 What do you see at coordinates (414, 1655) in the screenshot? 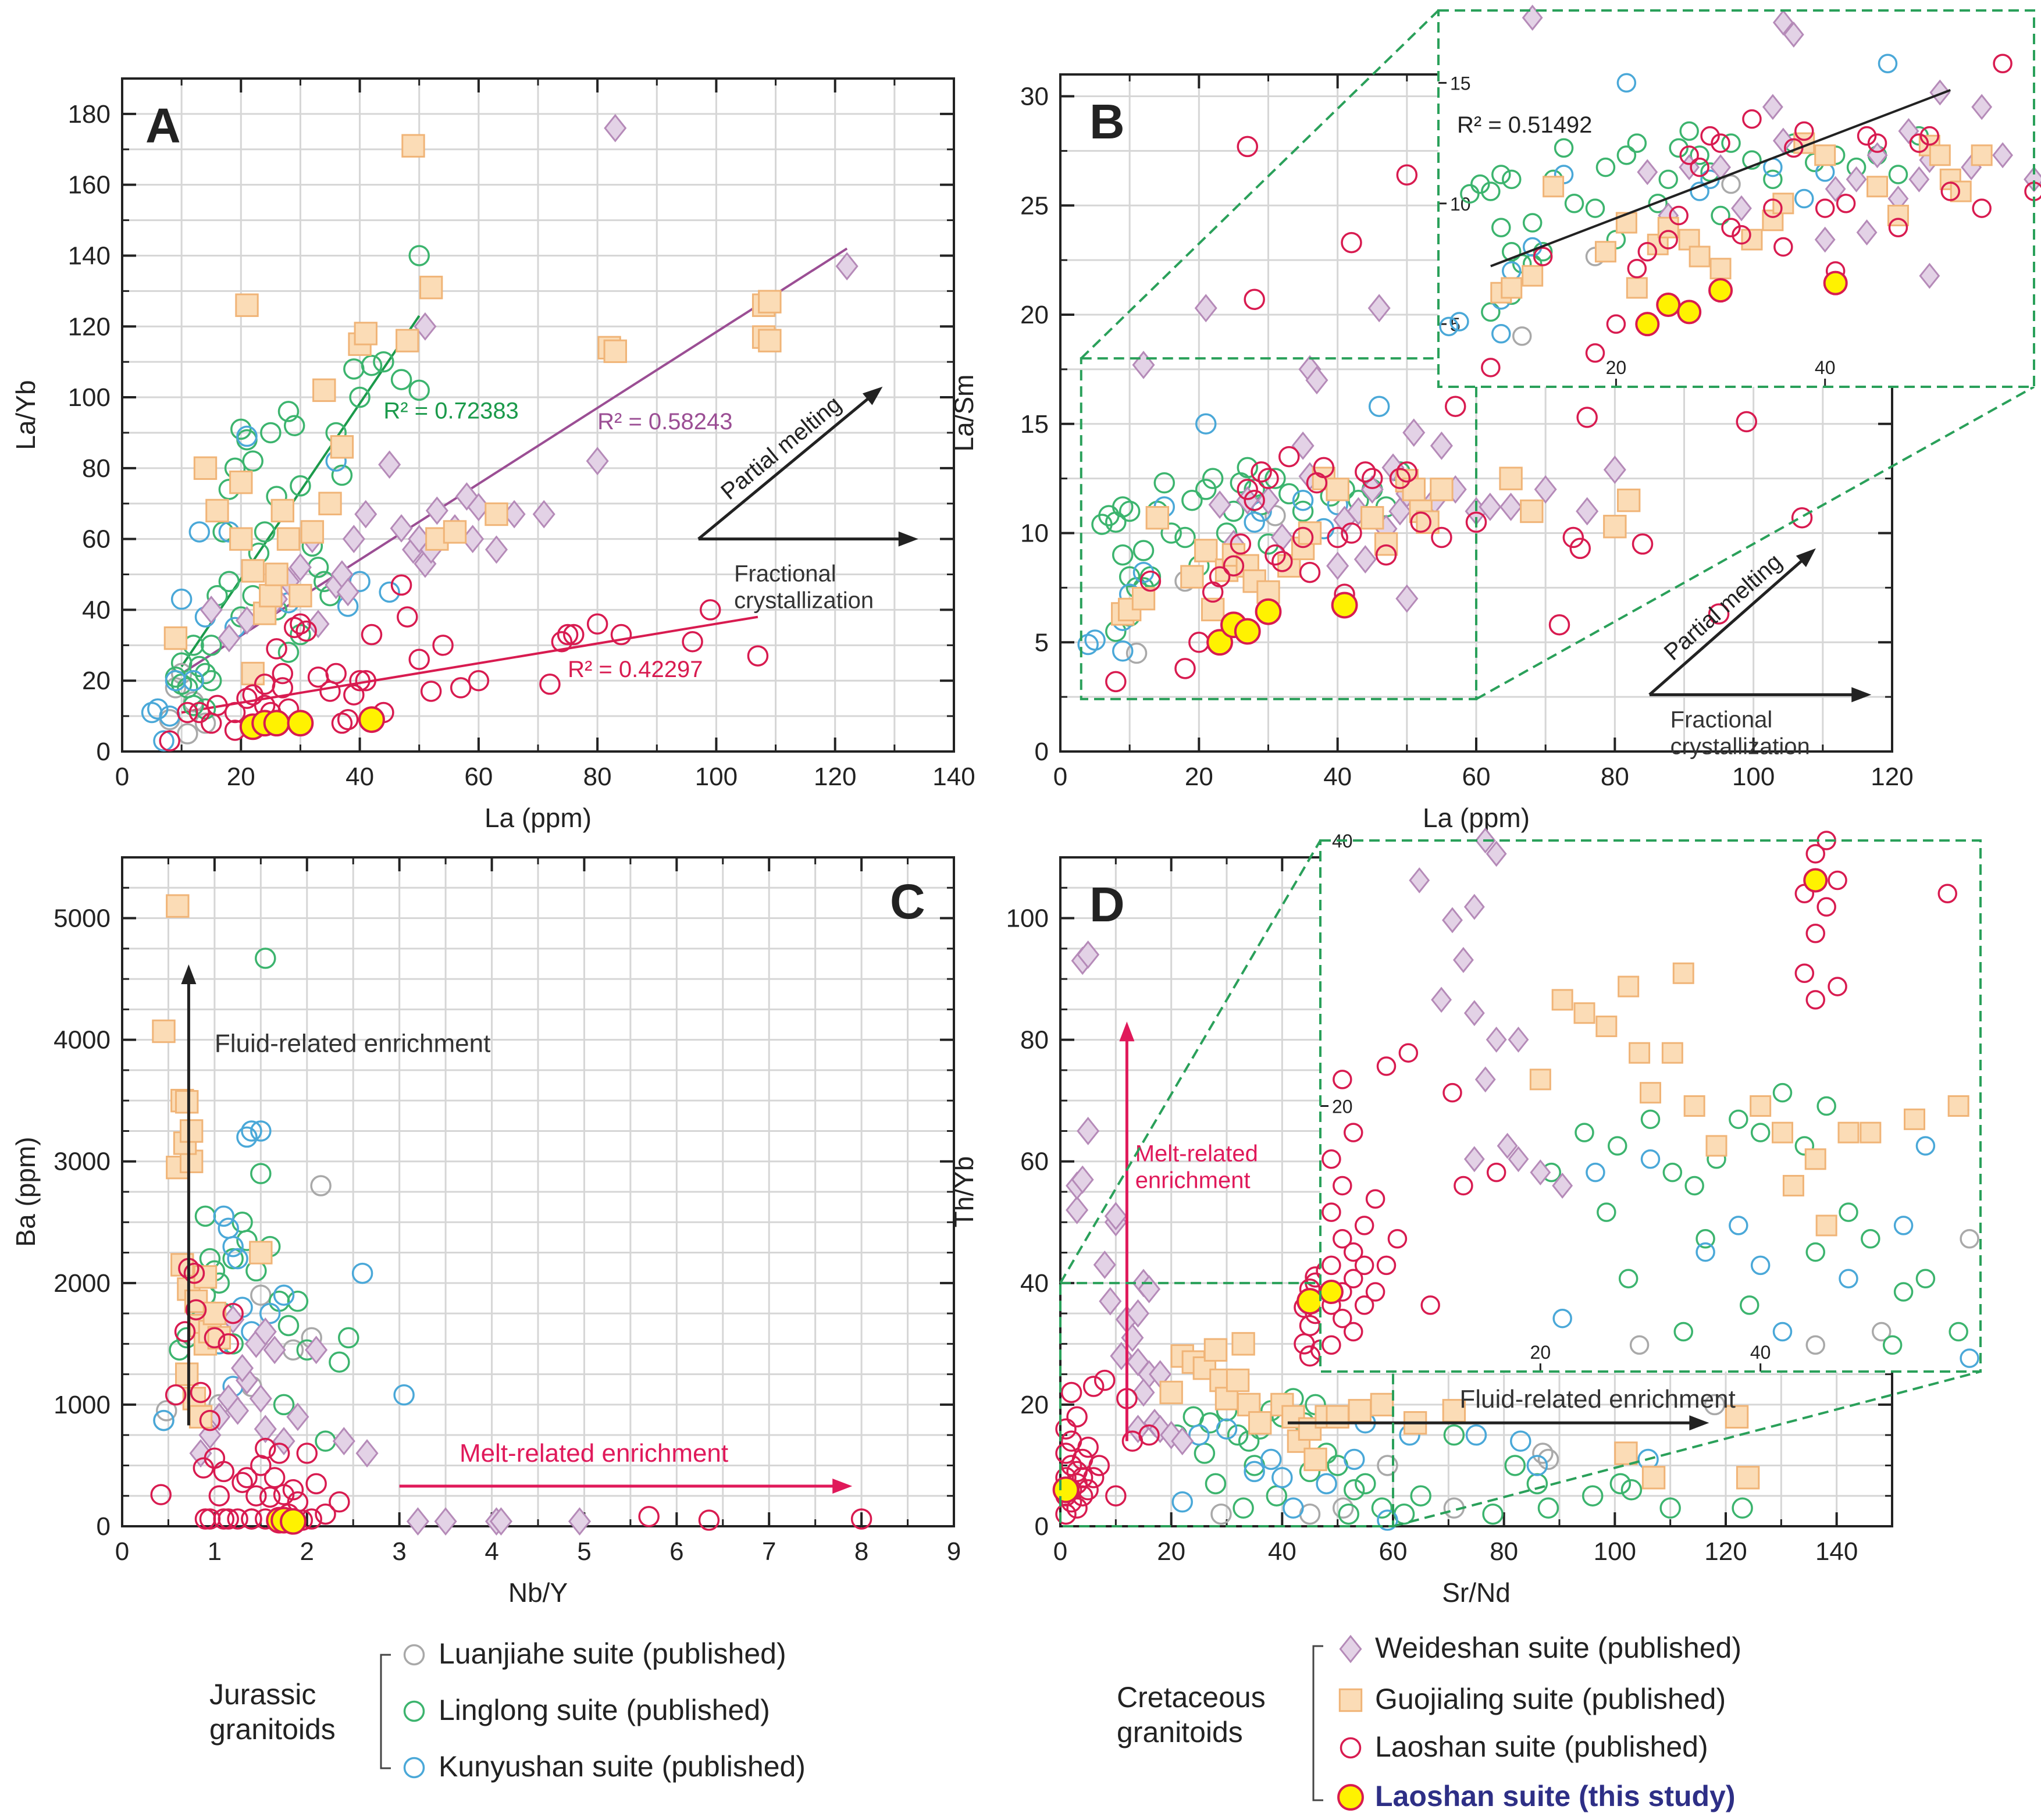
I see `legend-marker-luanjiahe` at bounding box center [414, 1655].